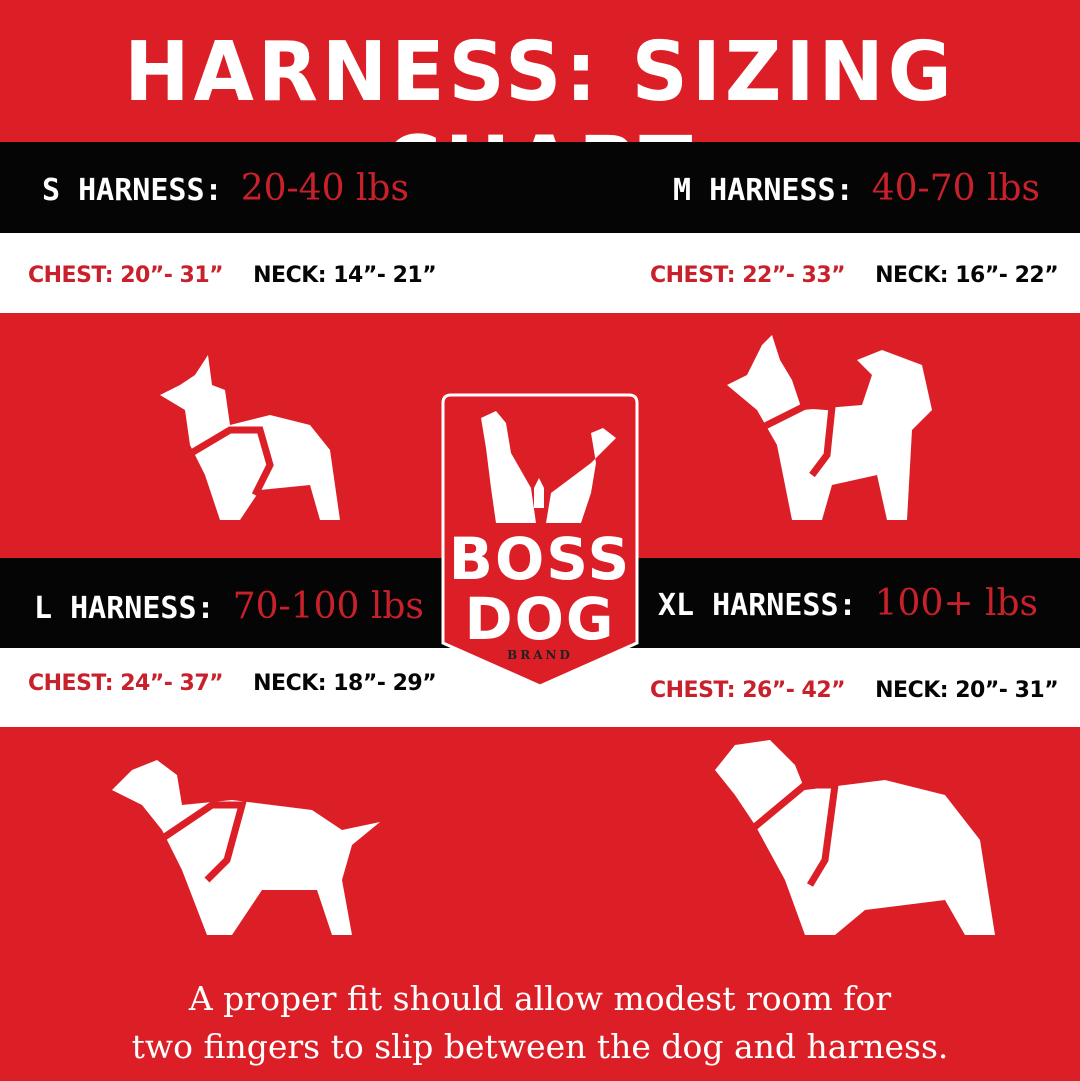 Image resolution: width=1080 pixels, height=1081 pixels. I want to click on row1-header-band, so click(540, 187).